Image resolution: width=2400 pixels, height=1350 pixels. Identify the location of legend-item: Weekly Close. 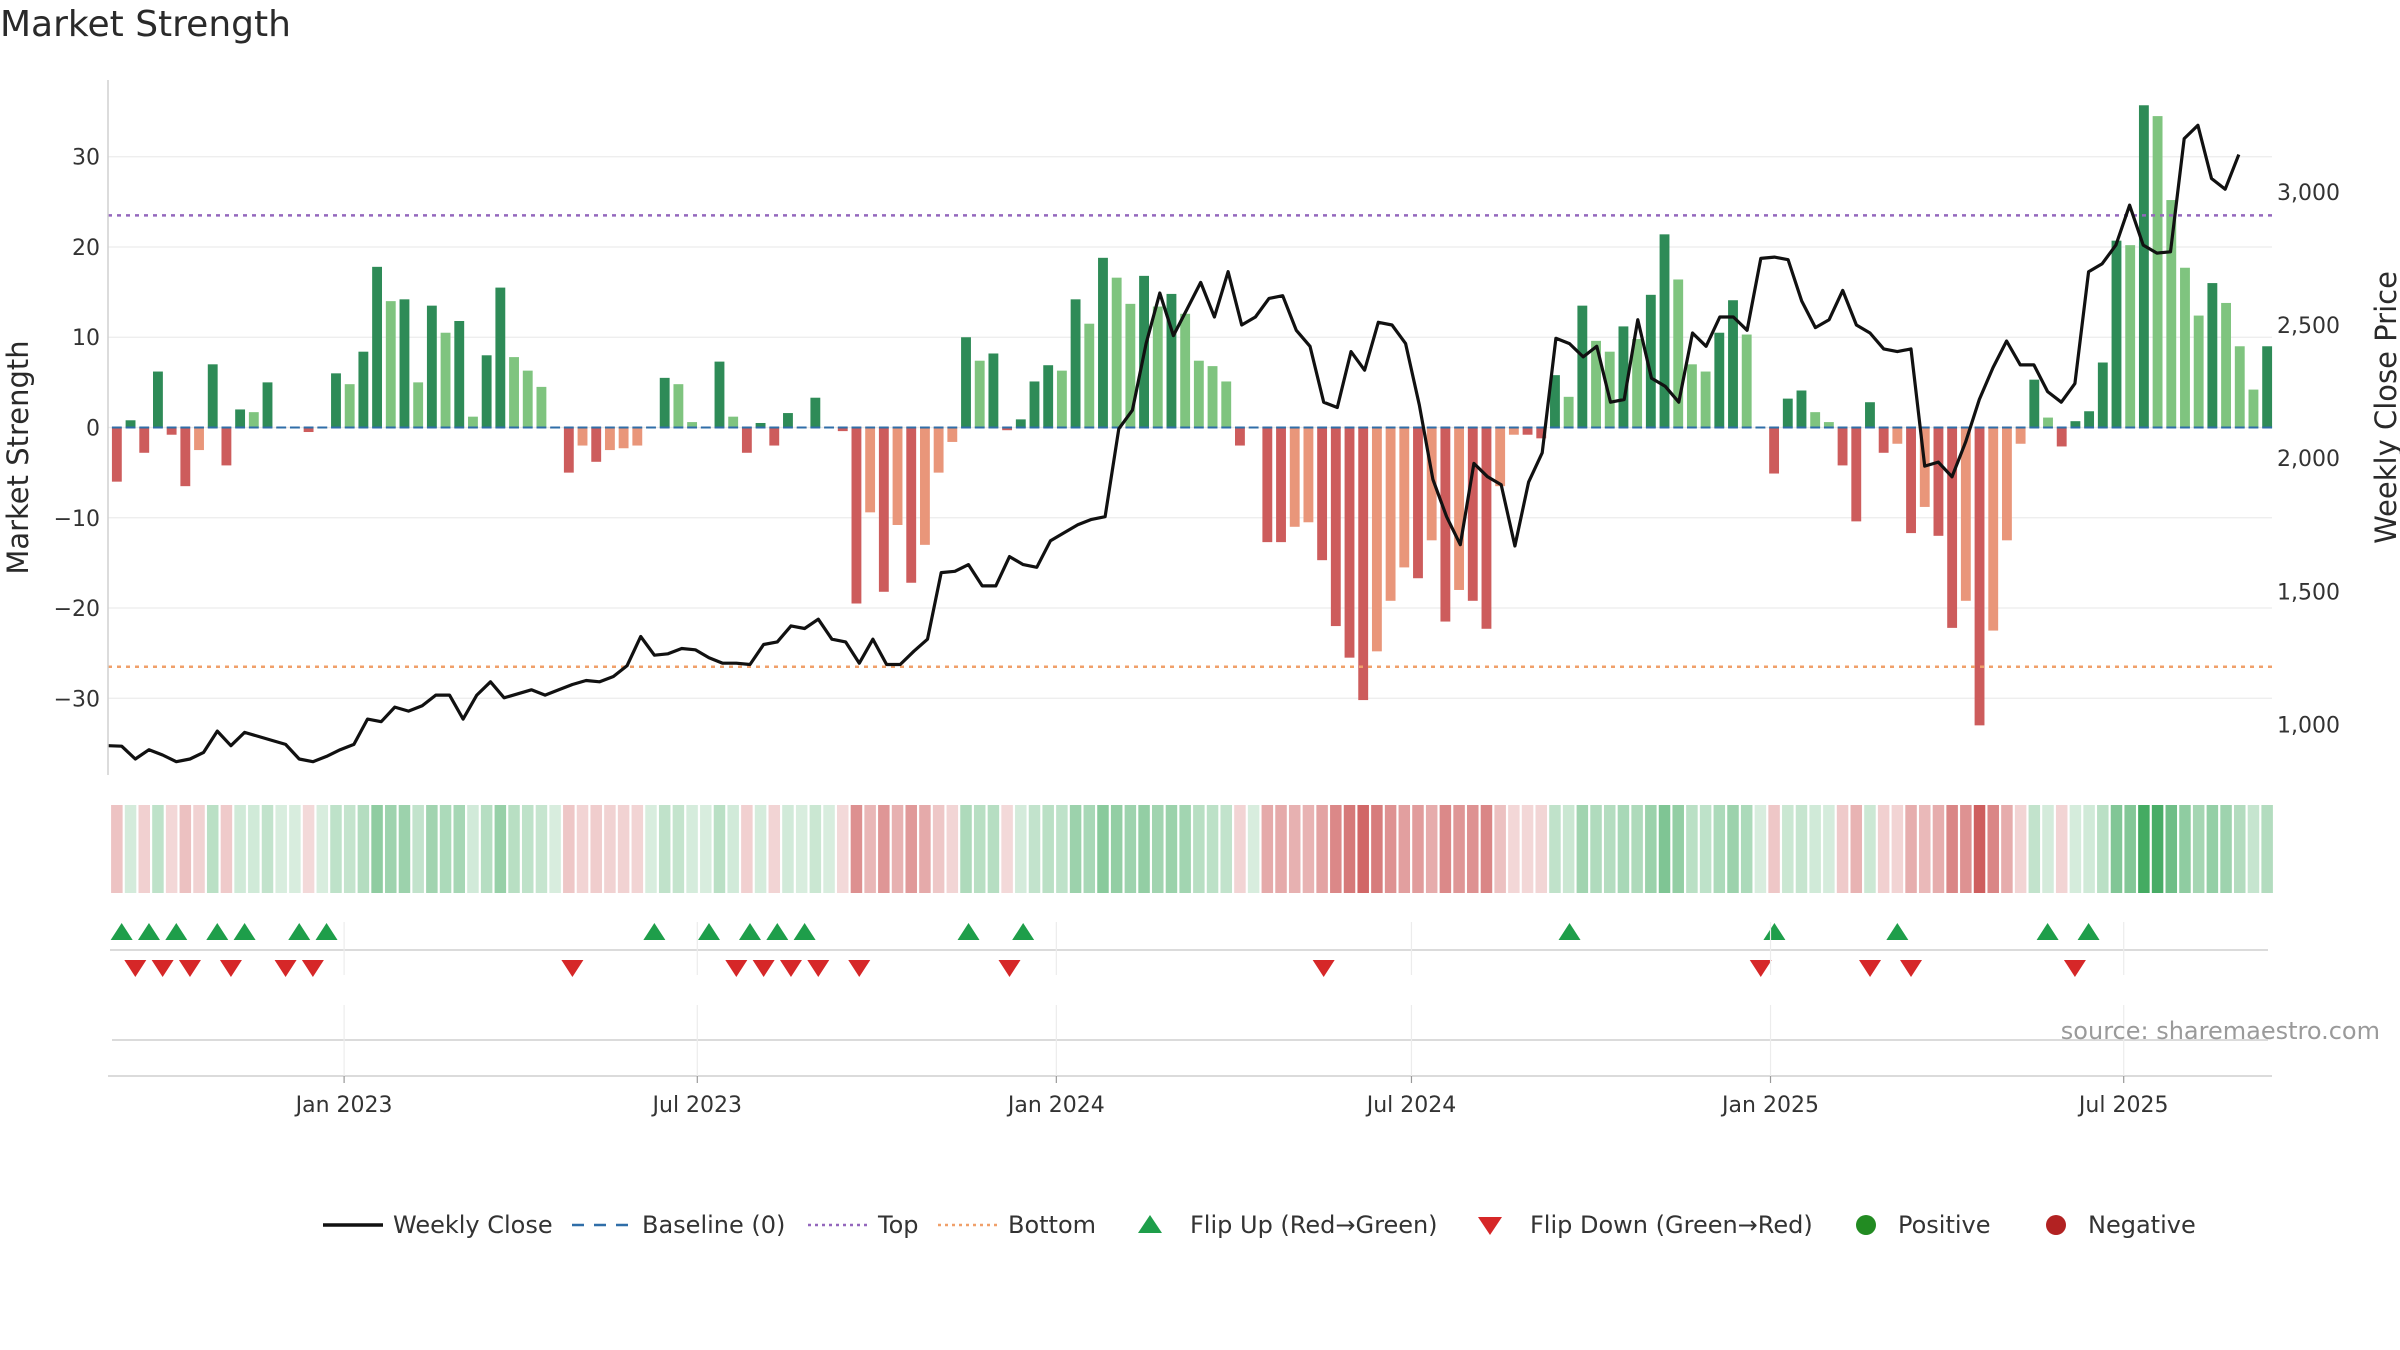
(438, 1225).